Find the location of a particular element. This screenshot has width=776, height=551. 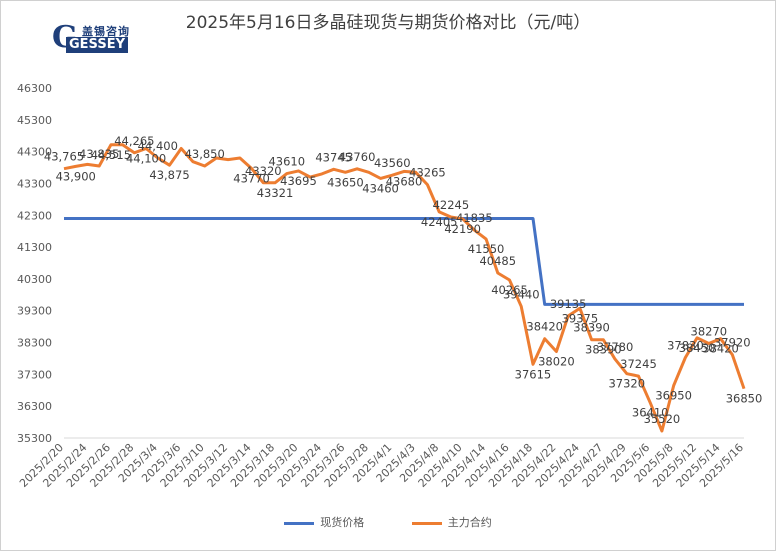

data-label: 38270 is located at coordinates (709, 332).